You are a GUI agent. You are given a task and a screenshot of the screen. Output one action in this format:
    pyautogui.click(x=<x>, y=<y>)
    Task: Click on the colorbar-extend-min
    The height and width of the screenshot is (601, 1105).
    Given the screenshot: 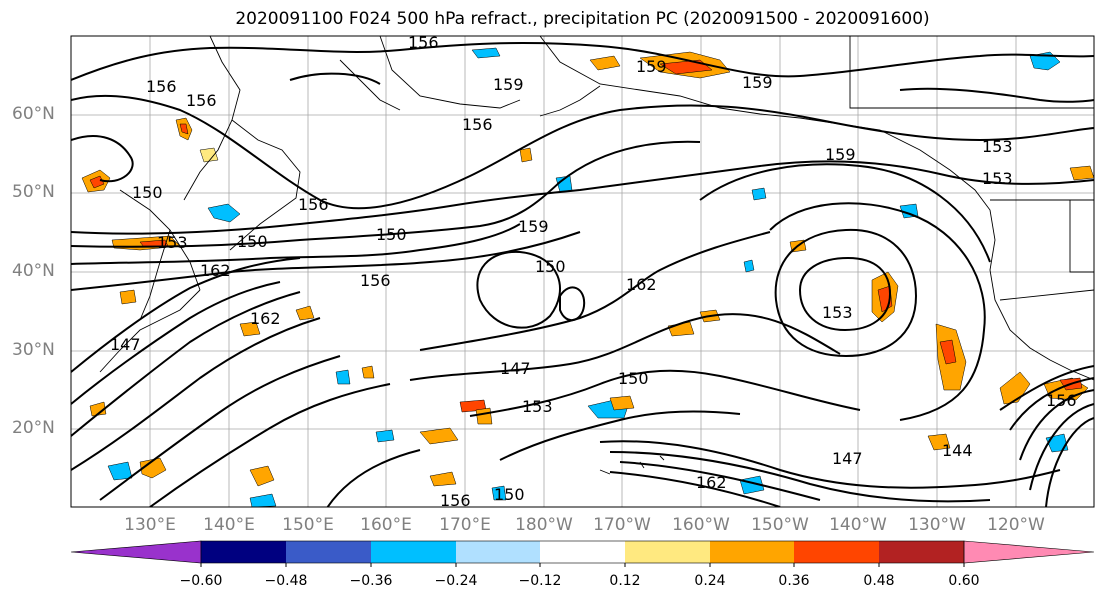 What is the action you would take?
    pyautogui.click(x=136, y=552)
    